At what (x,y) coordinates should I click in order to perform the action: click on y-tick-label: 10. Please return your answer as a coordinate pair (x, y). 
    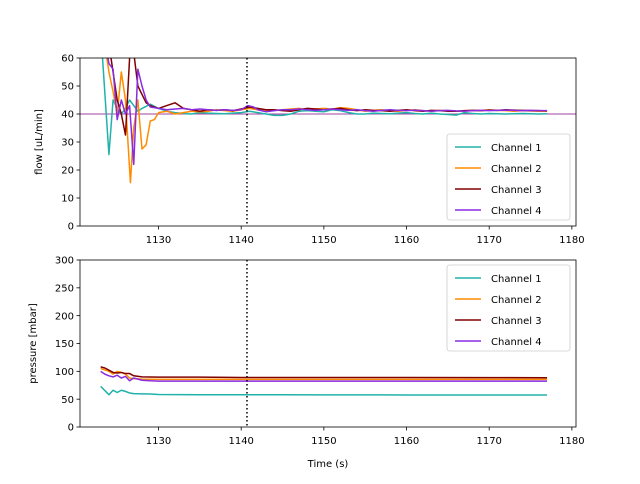
    Looking at the image, I should click on (67, 199).